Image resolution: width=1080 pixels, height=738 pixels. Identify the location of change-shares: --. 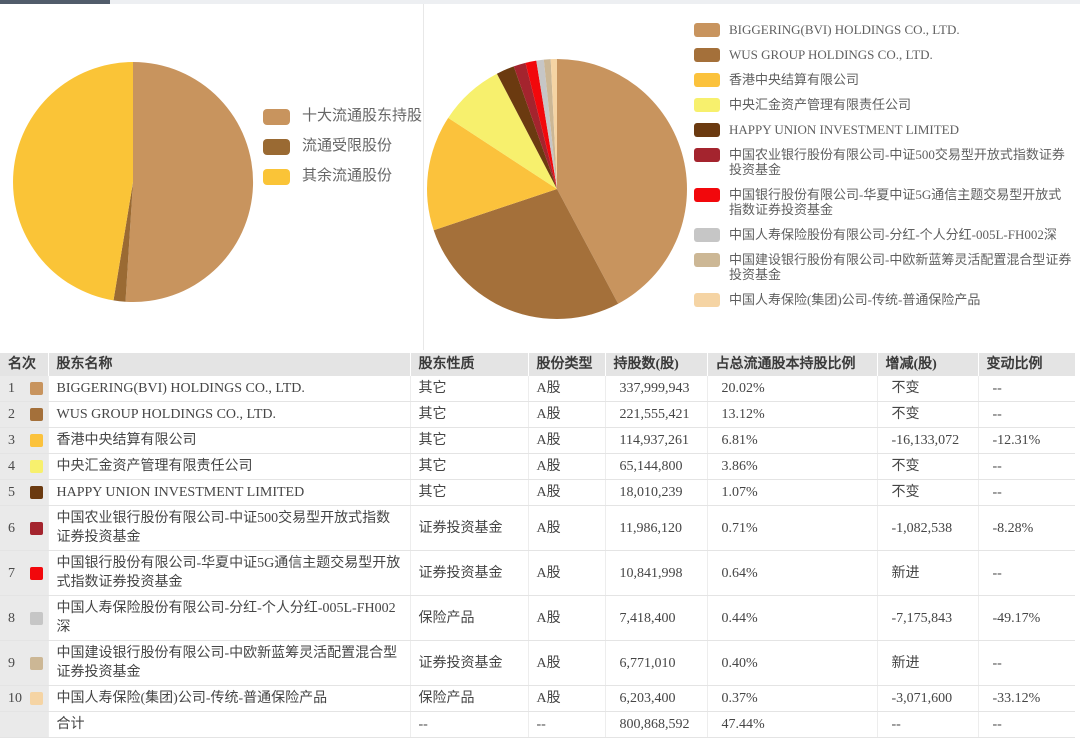
(927, 724).